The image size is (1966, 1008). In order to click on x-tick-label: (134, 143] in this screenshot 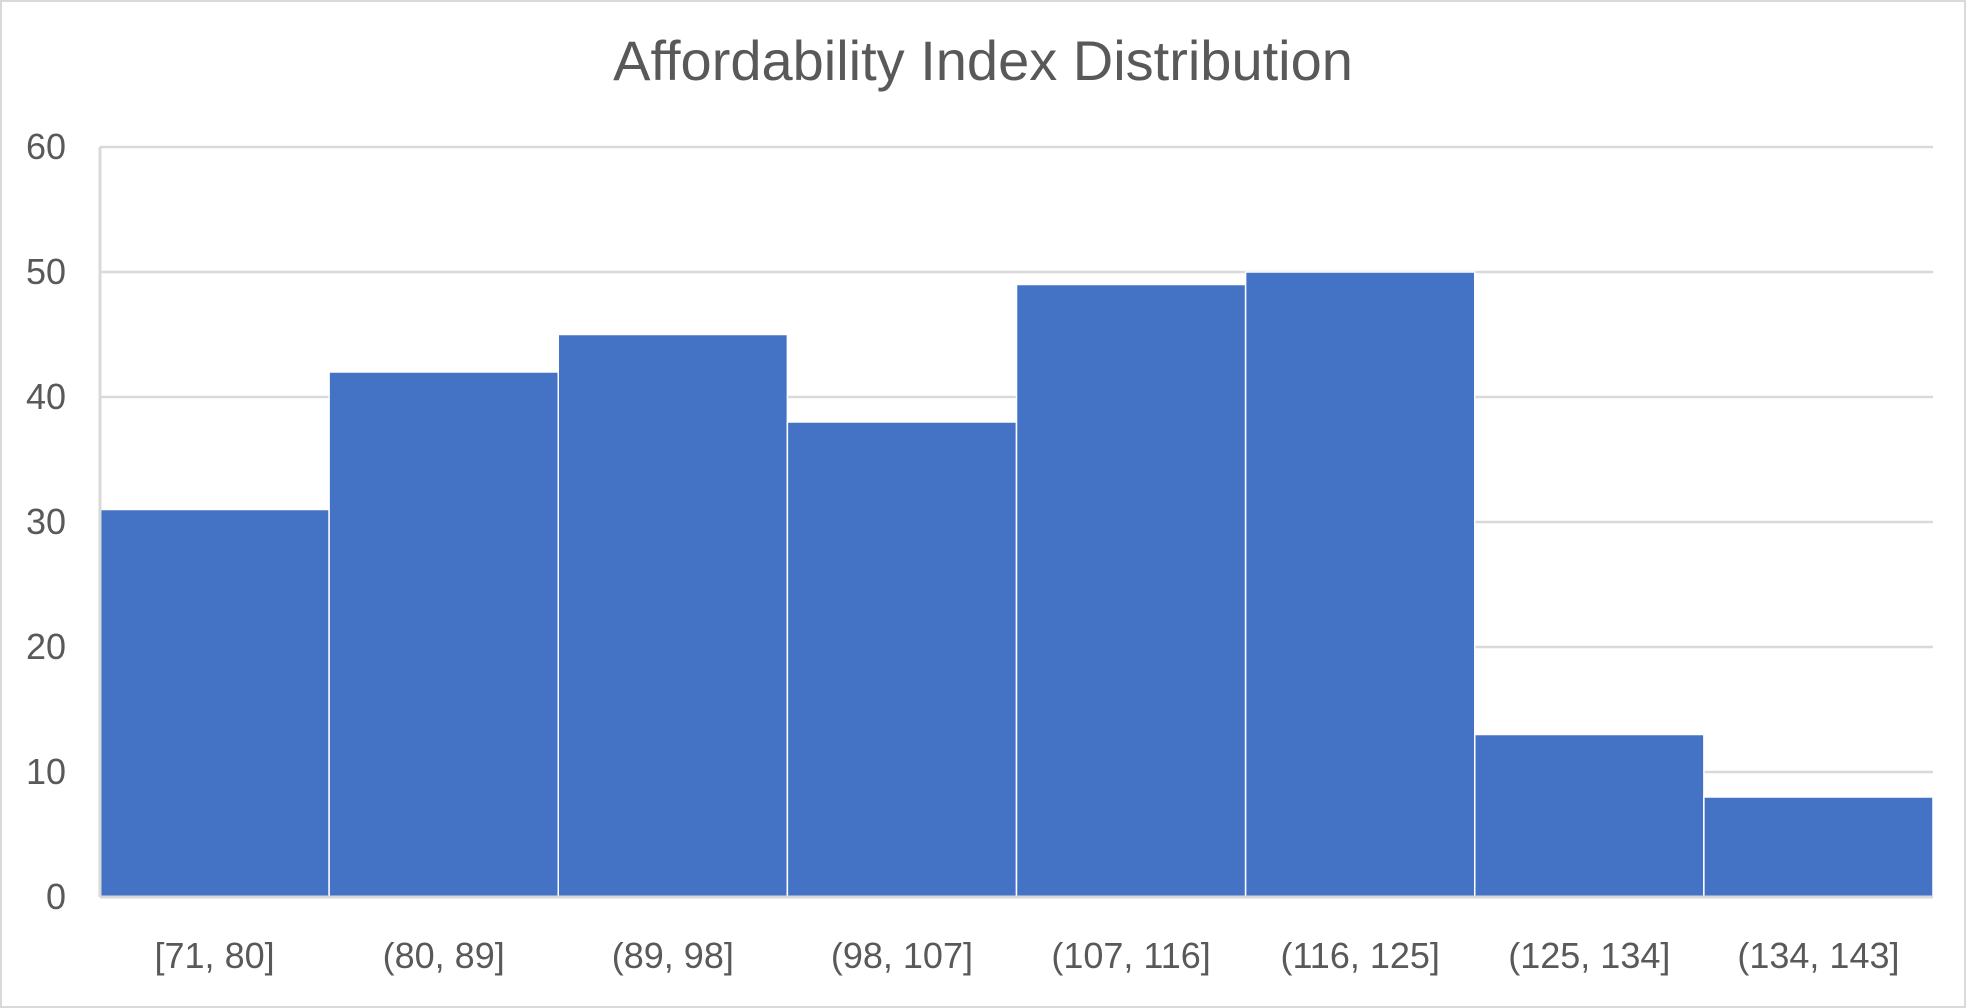, I will do `click(1818, 955)`.